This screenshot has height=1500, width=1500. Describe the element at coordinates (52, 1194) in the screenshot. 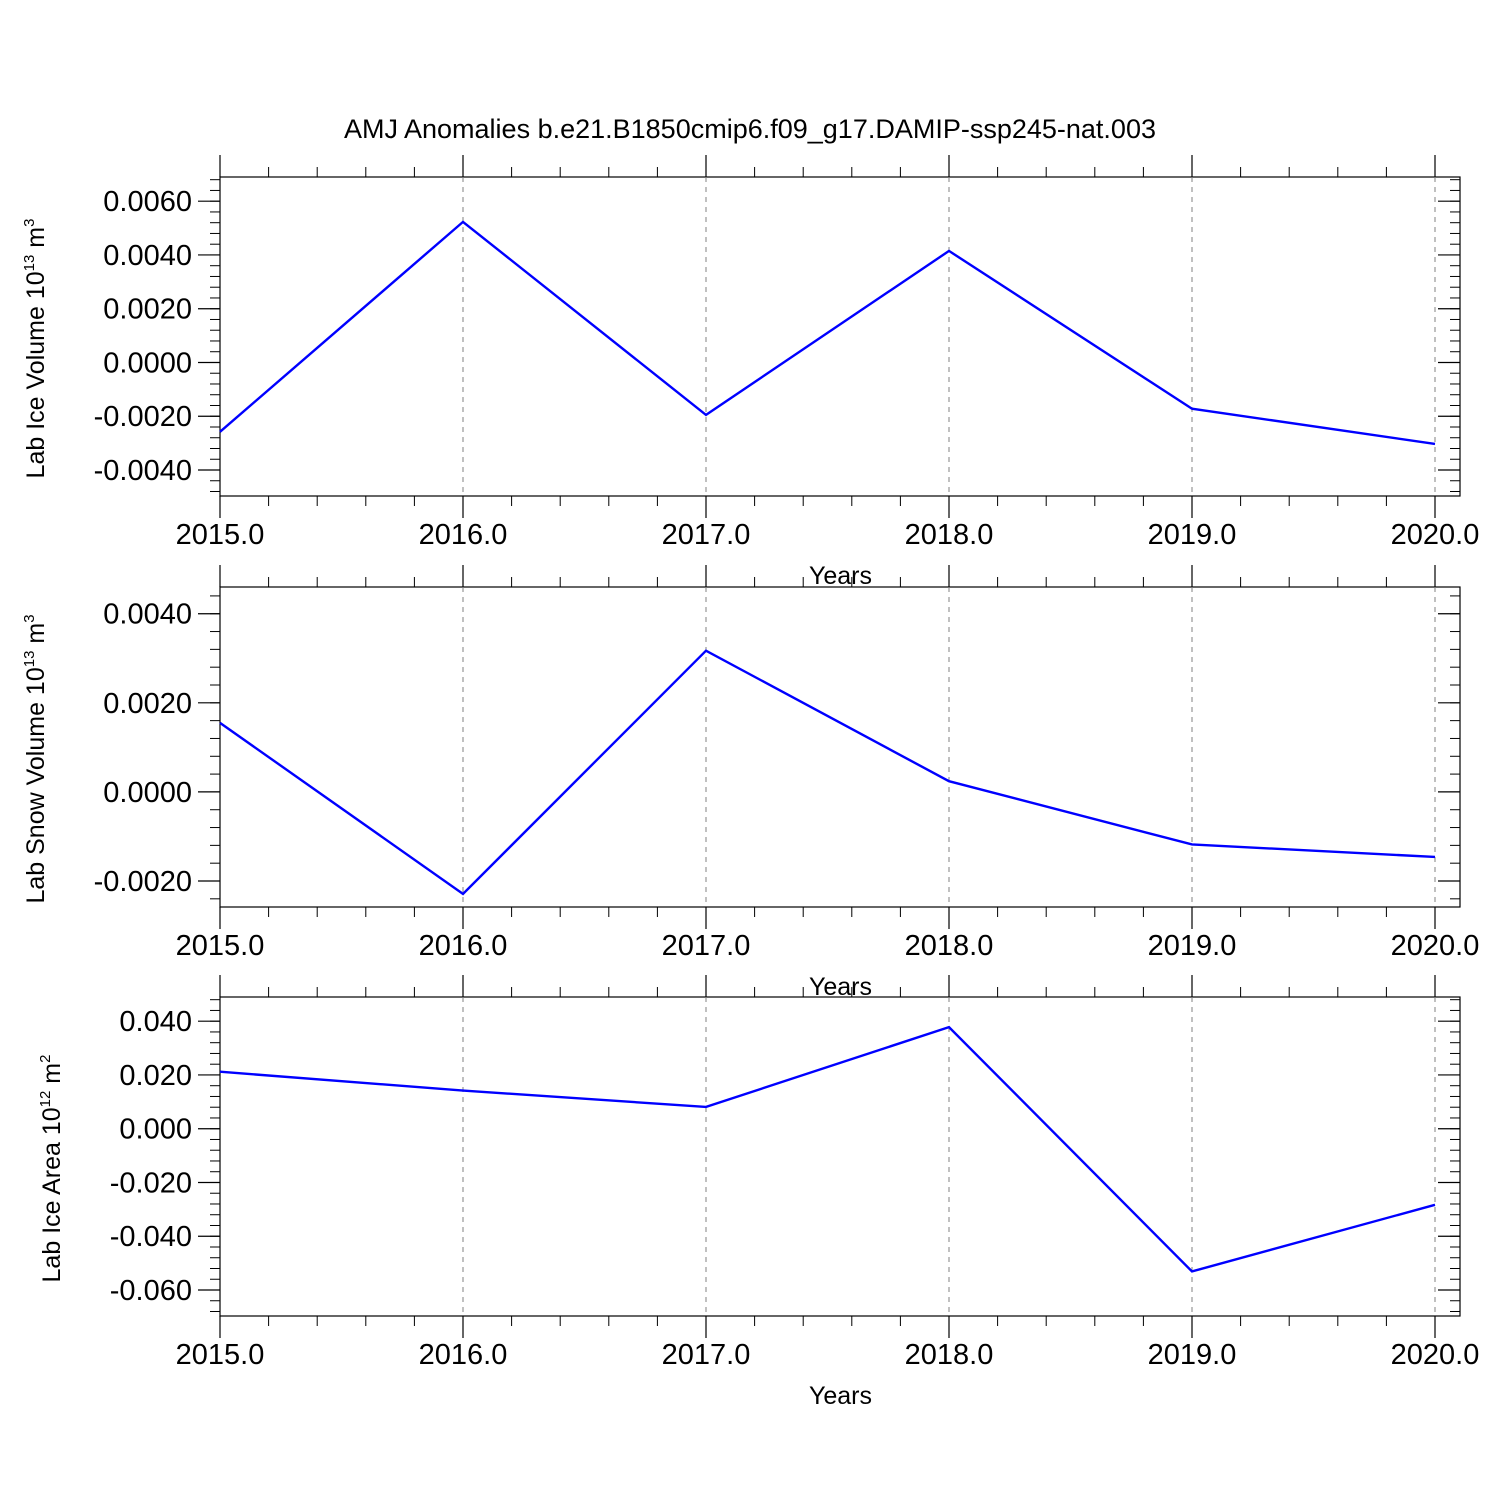

I see `y-axis-label-text: Lab Ice Area 10` at that location.